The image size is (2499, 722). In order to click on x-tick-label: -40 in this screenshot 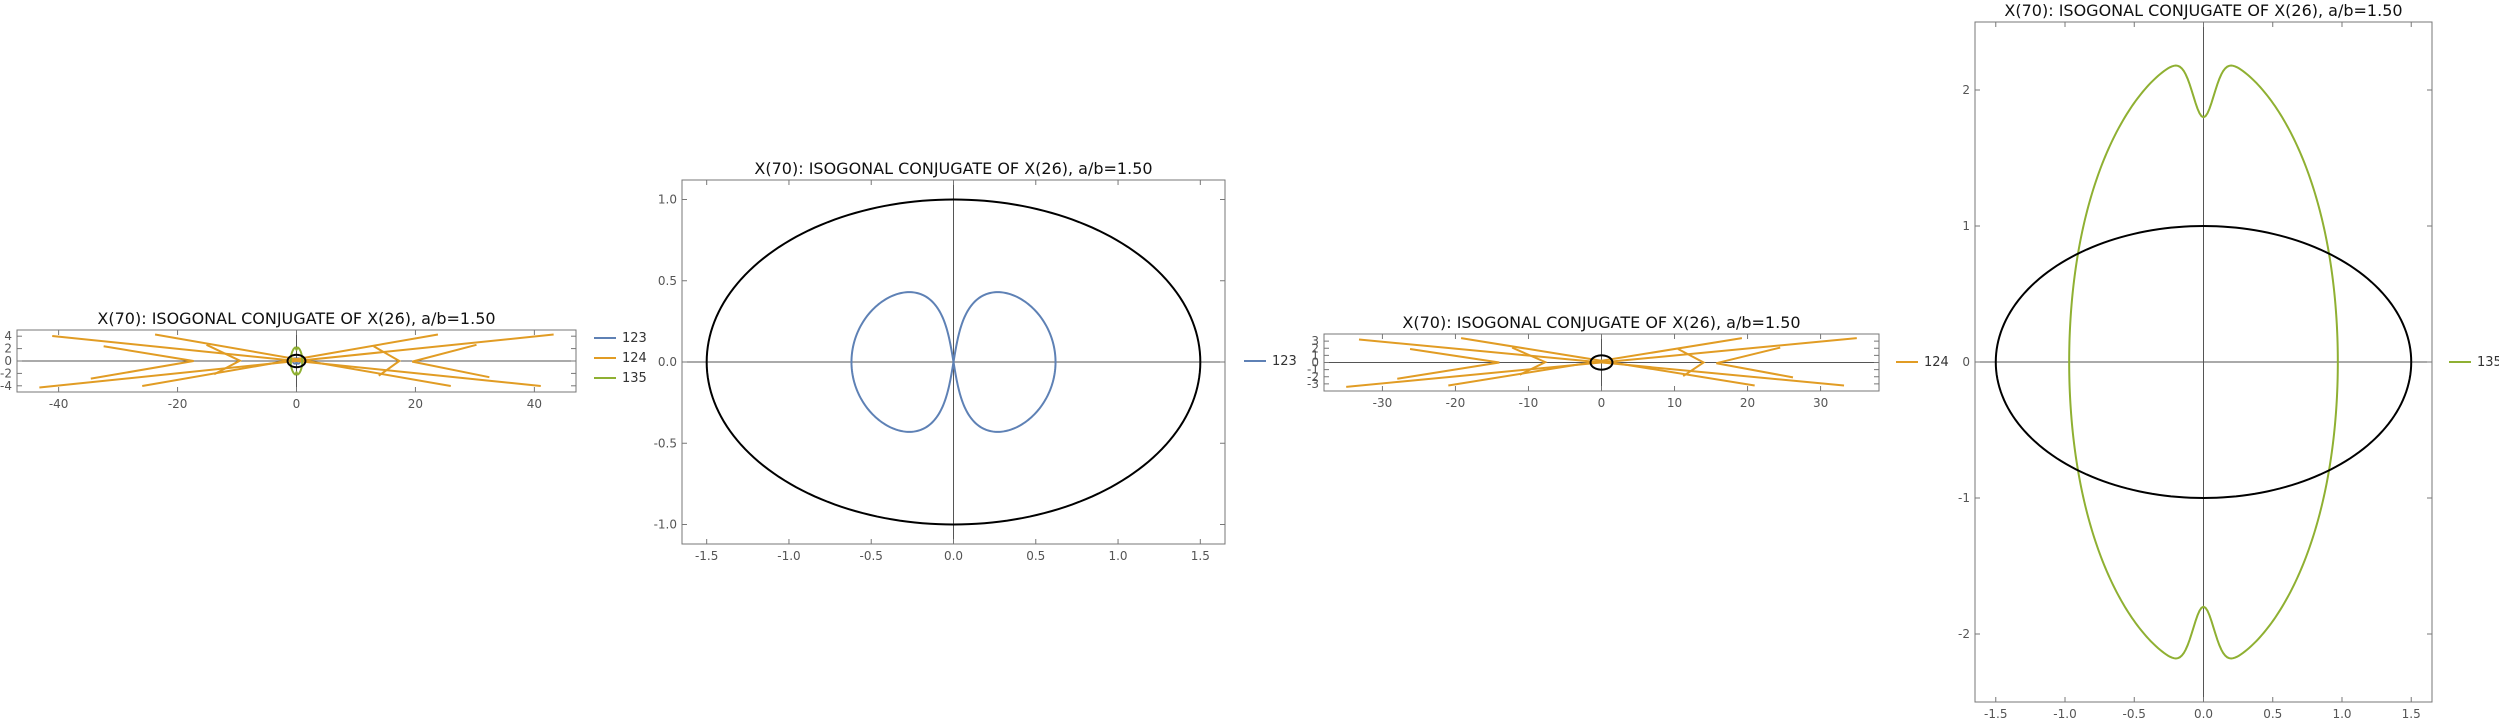, I will do `click(59, 404)`.